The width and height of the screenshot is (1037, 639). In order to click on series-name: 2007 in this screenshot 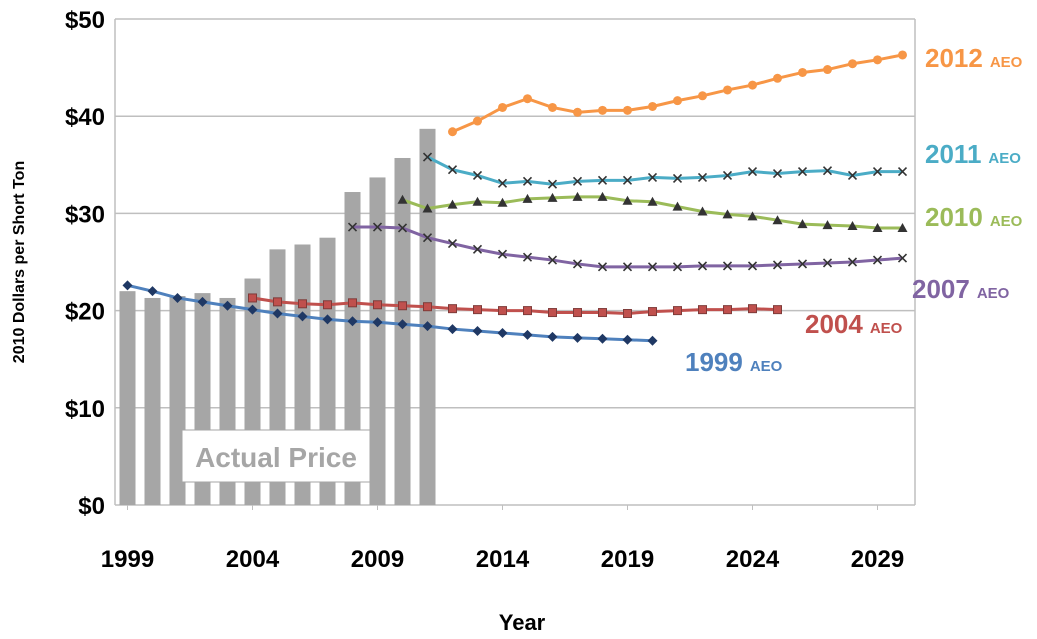, I will do `click(941, 289)`.